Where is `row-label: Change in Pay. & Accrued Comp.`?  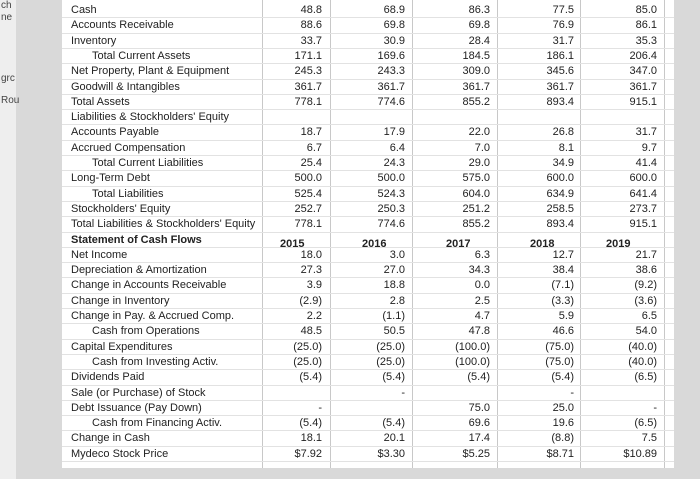
row-label: Change in Pay. & Accrued Comp. is located at coordinates (153, 316).